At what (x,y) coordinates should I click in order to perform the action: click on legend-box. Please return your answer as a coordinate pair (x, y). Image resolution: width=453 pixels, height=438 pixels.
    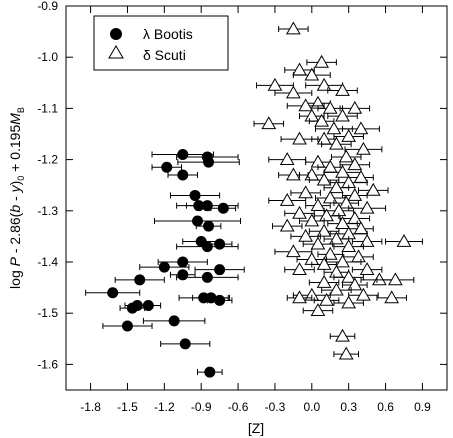
    Looking at the image, I should click on (161, 43).